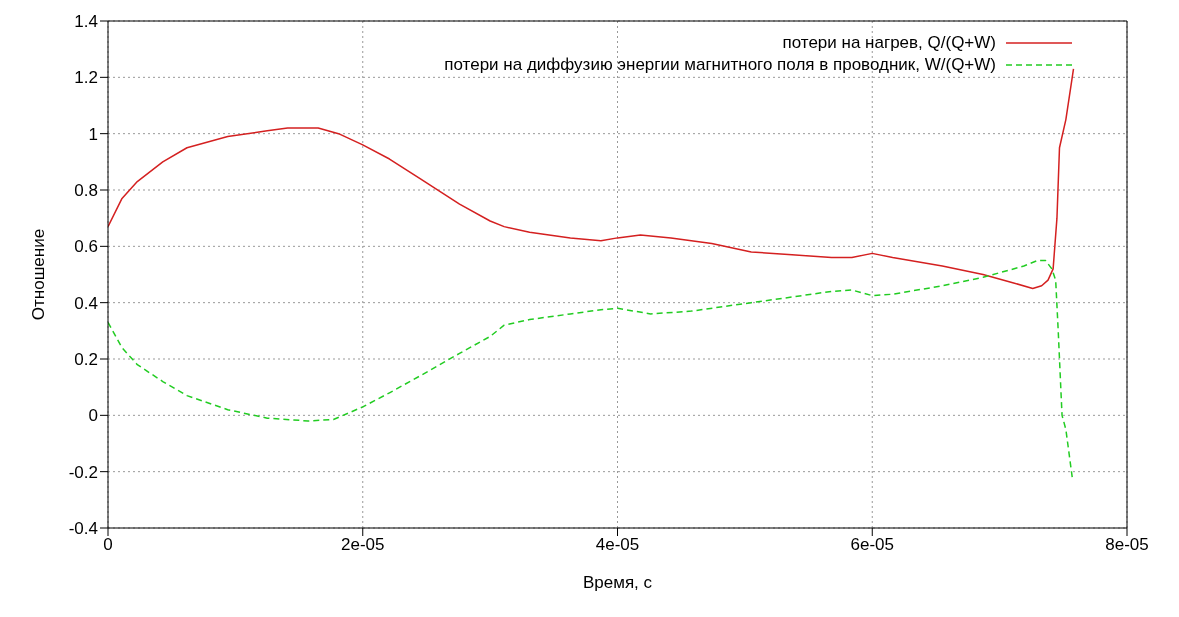  Describe the element at coordinates (93, 134) in the screenshot. I see `y-tick-label: 1` at that location.